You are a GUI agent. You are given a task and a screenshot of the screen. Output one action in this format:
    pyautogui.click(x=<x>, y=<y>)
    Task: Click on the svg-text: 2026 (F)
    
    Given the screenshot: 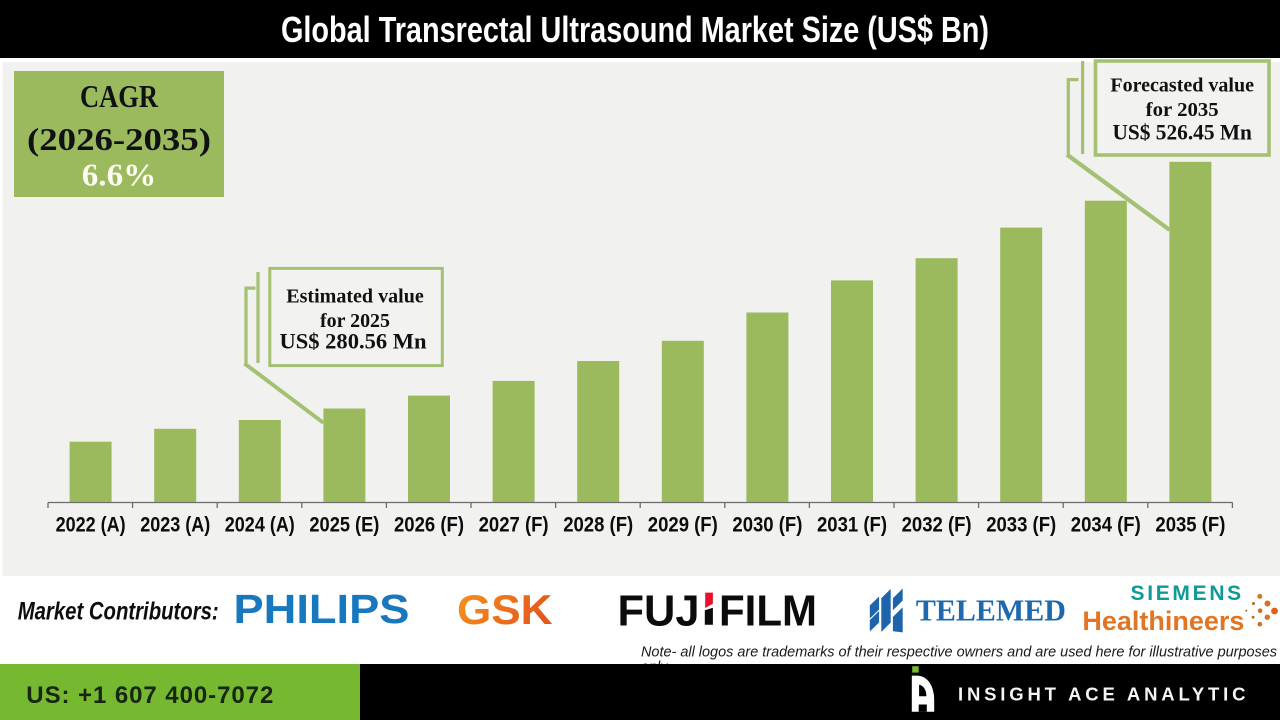 What is the action you would take?
    pyautogui.click(x=429, y=525)
    